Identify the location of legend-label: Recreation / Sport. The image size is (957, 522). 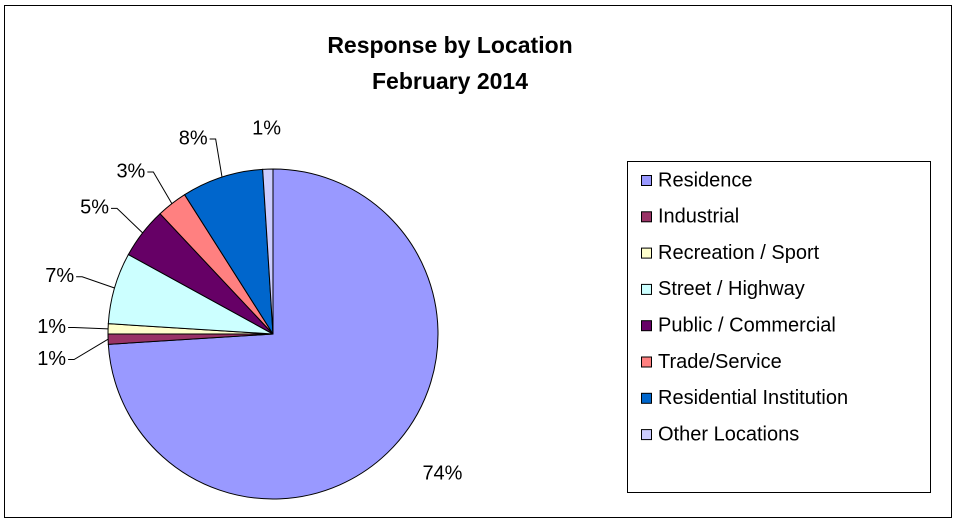
(739, 253).